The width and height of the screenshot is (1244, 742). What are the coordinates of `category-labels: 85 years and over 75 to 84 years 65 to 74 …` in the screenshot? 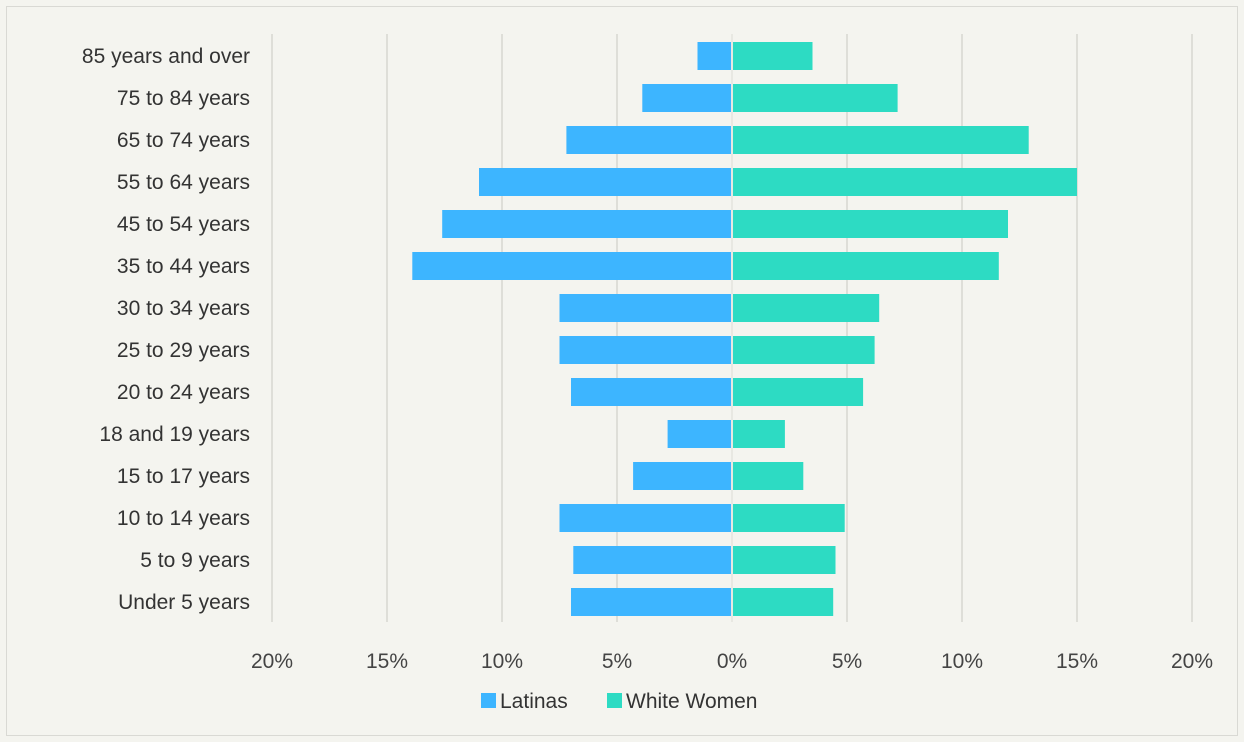 It's located at (166, 329).